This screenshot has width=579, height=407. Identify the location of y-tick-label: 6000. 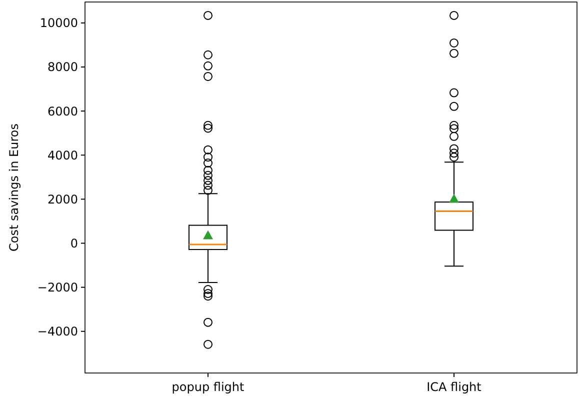
(62, 111).